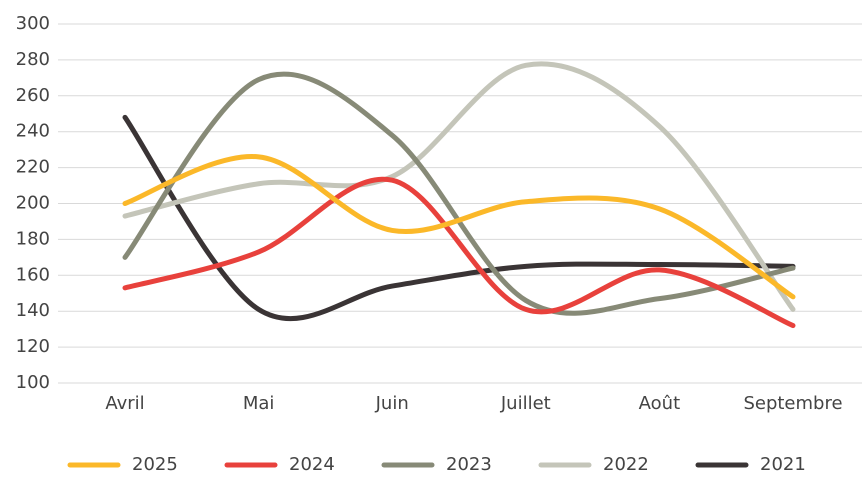 This screenshot has width=862, height=481. What do you see at coordinates (259, 403) in the screenshot?
I see `x-tick-label: Mai` at bounding box center [259, 403].